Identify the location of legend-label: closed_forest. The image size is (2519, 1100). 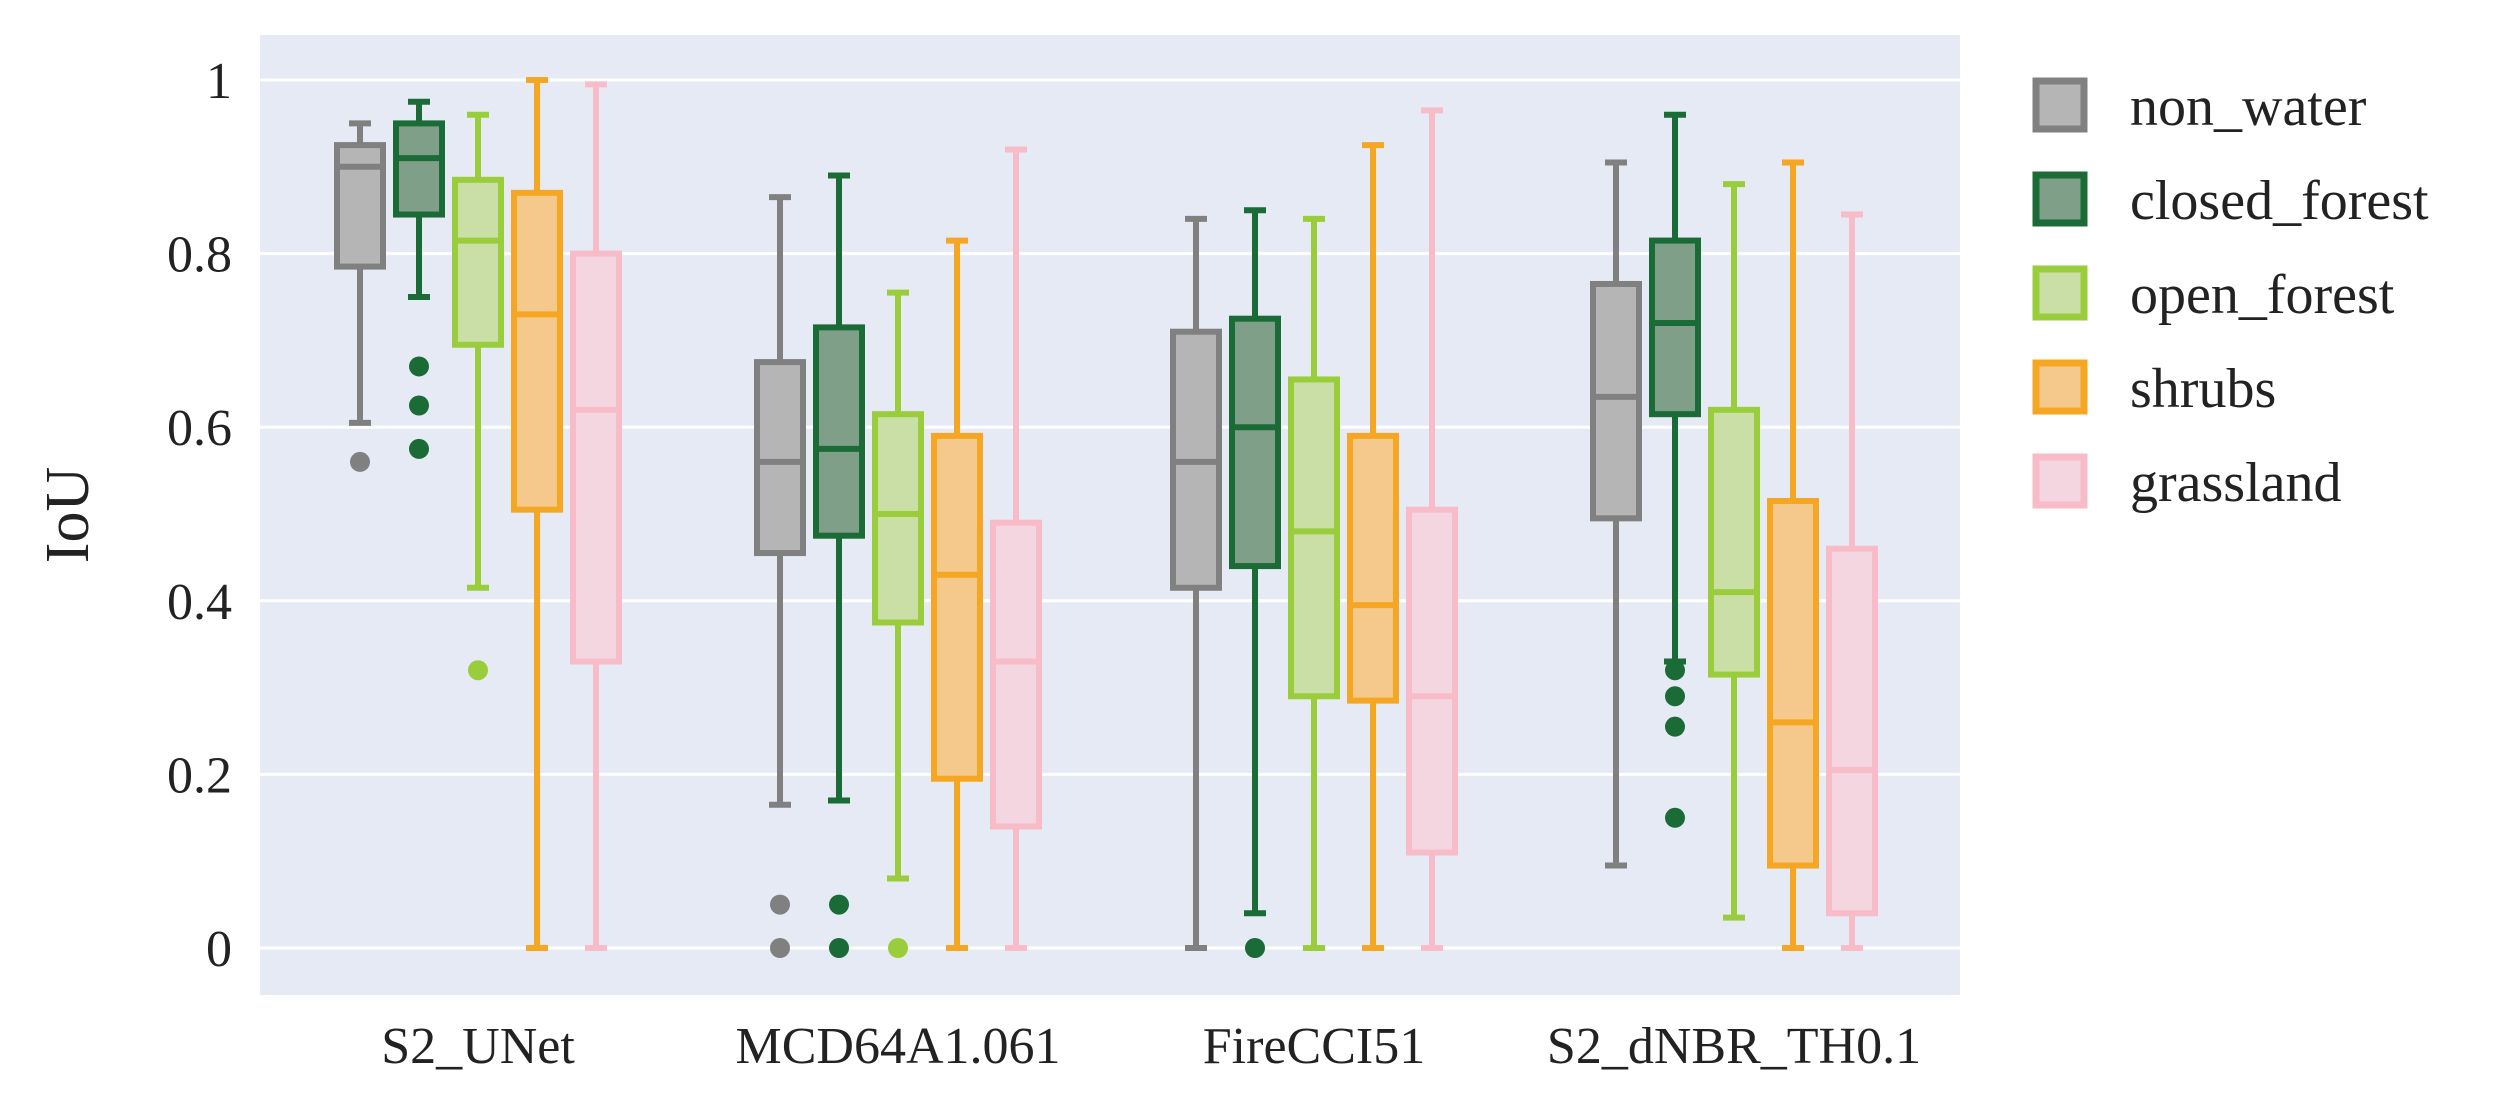
(2279, 201).